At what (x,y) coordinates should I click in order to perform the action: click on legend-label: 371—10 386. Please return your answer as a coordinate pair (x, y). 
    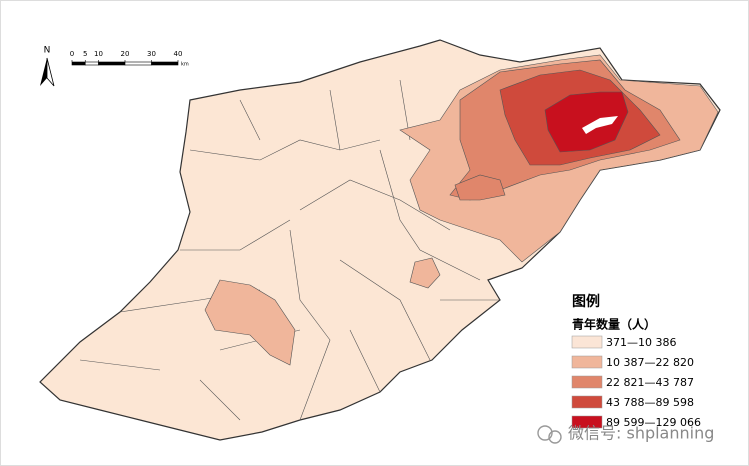
    Looking at the image, I should click on (641, 342).